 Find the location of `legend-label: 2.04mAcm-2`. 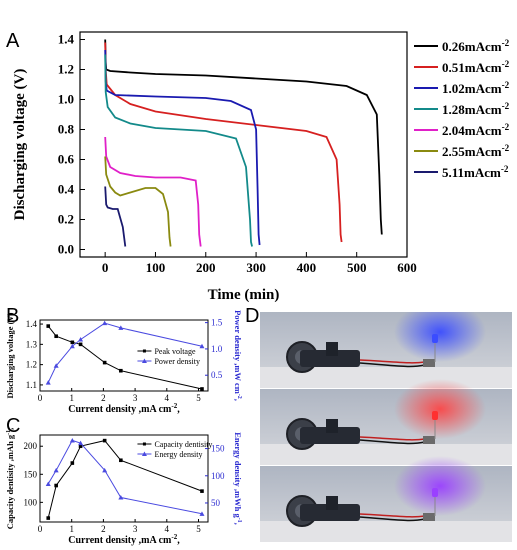

legend-label: 2.04mAcm-2 is located at coordinates (476, 130).